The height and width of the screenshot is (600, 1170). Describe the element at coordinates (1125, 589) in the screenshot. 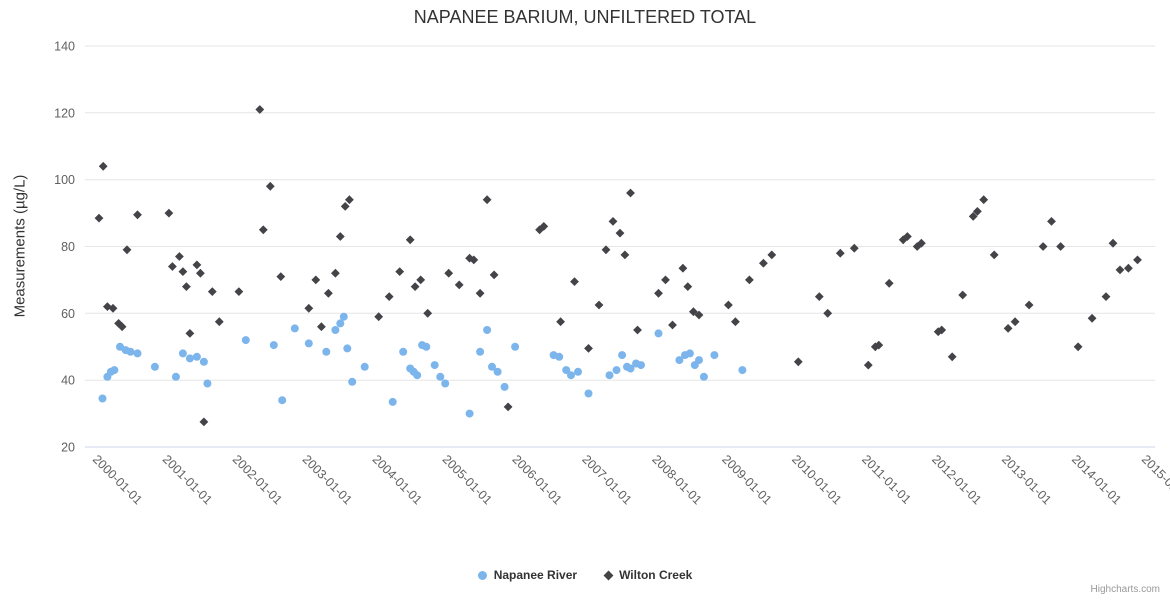

I see `highcharts-credit: Highcharts.com` at that location.